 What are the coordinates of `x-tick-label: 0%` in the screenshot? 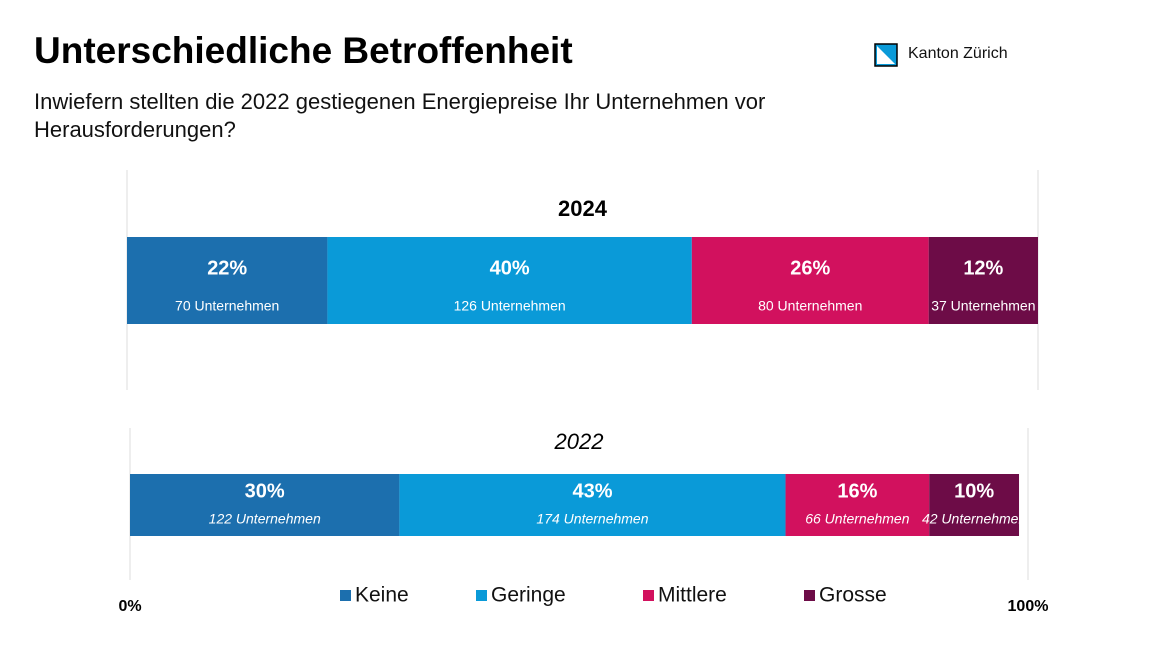 It's located at (129, 606).